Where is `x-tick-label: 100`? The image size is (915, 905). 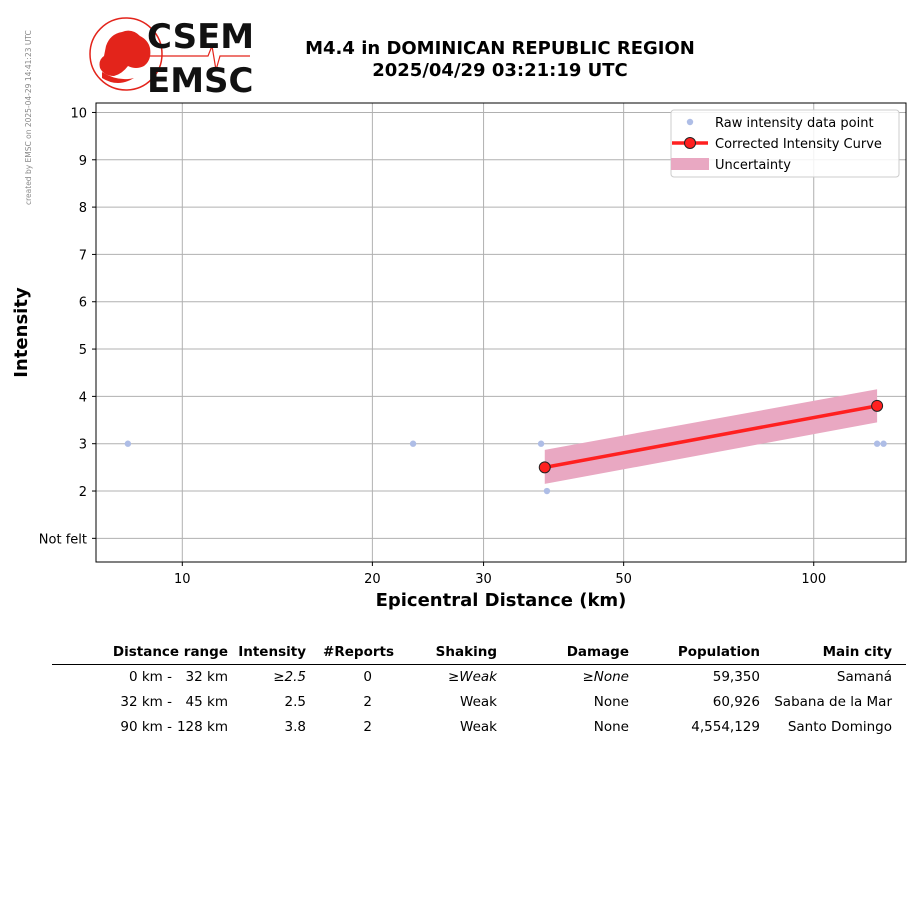 x-tick-label: 100 is located at coordinates (813, 579).